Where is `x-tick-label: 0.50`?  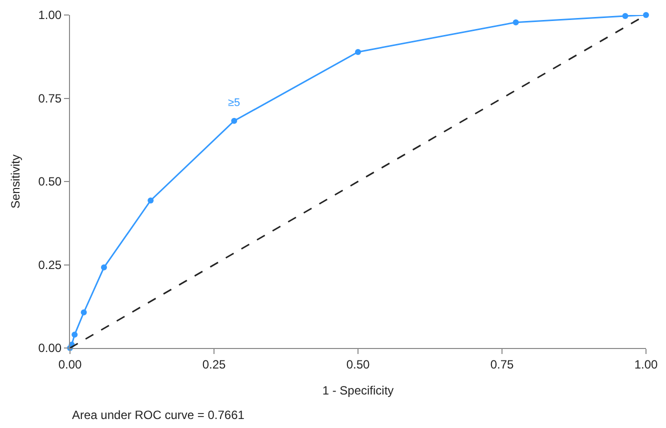
x-tick-label: 0.50 is located at coordinates (358, 364).